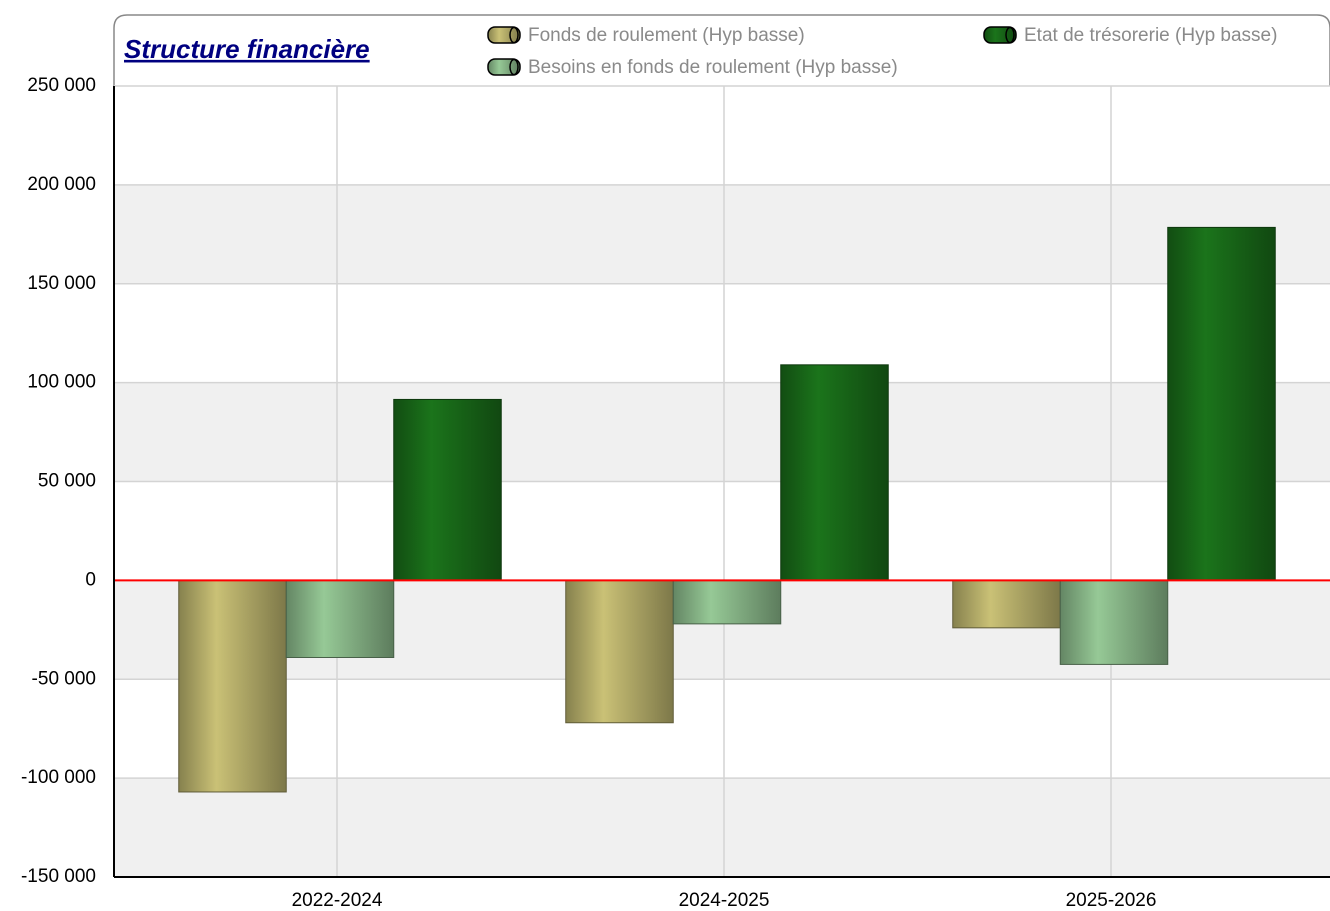 The width and height of the screenshot is (1330, 911). Describe the element at coordinates (724, 900) in the screenshot. I see `x-tick-label: 2024-2025` at that location.